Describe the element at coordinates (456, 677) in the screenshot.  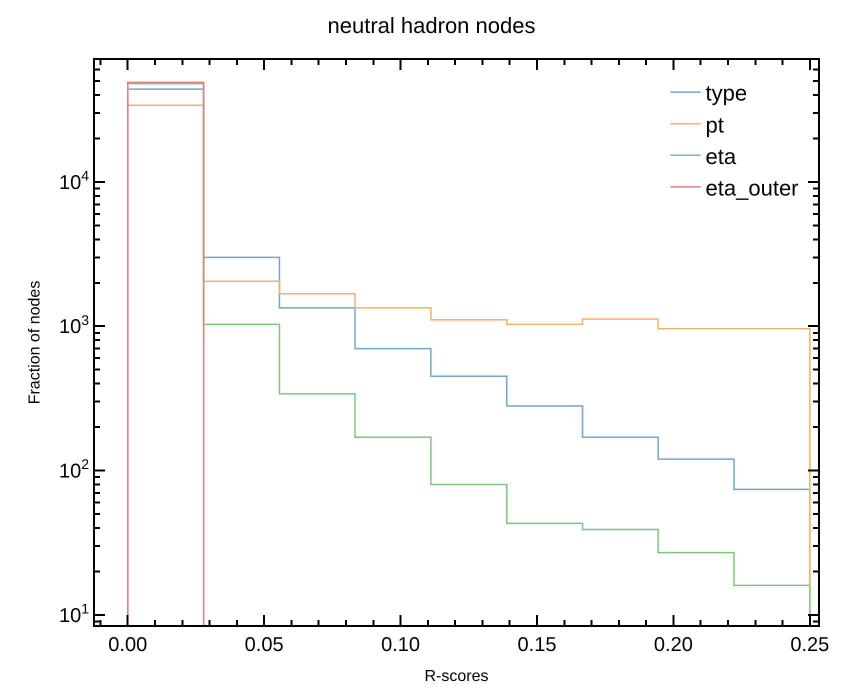
I see `x-axis-title: R-scores` at that location.